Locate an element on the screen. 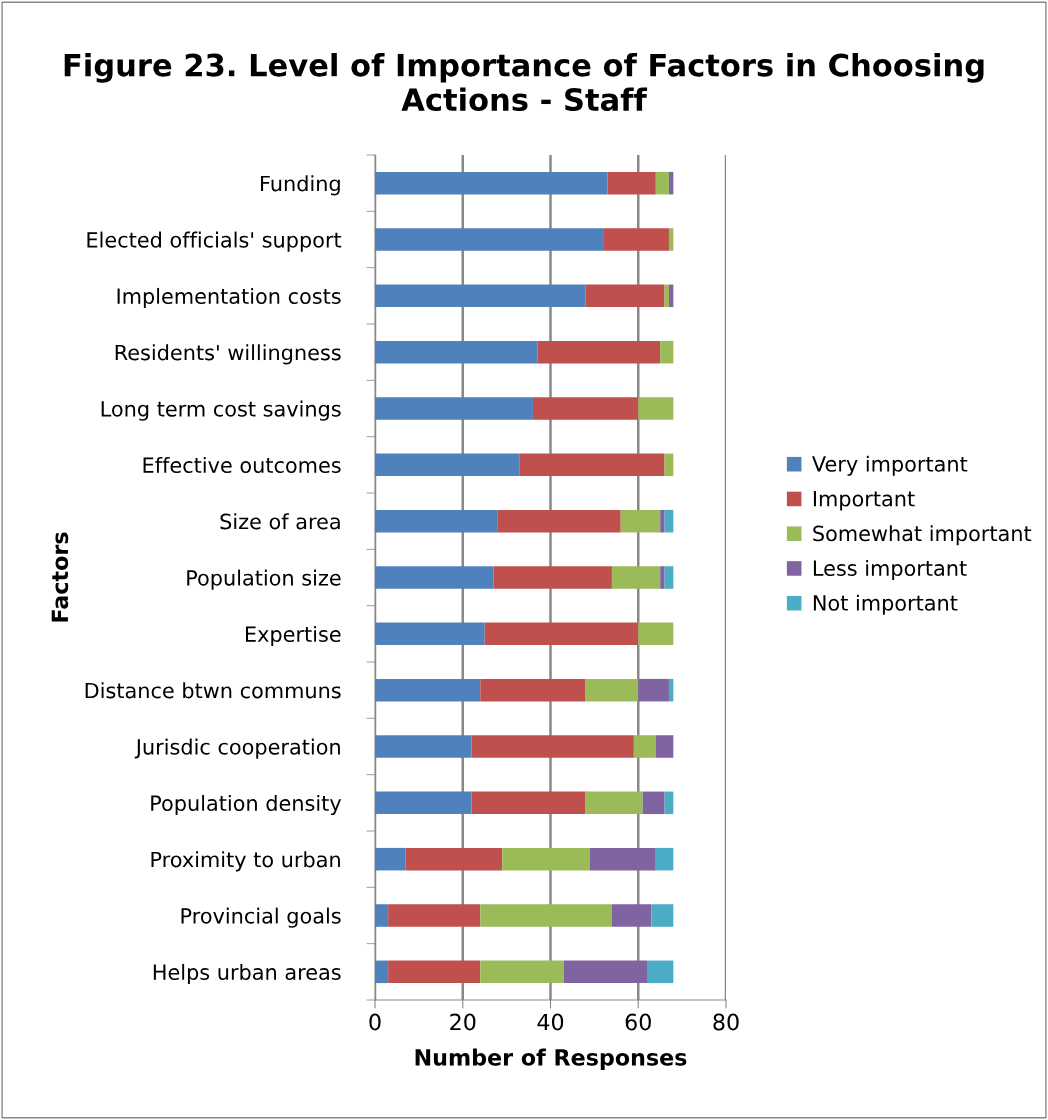 The image size is (1048, 1120). x-axis-title: Number of Responses is located at coordinates (551, 1059).